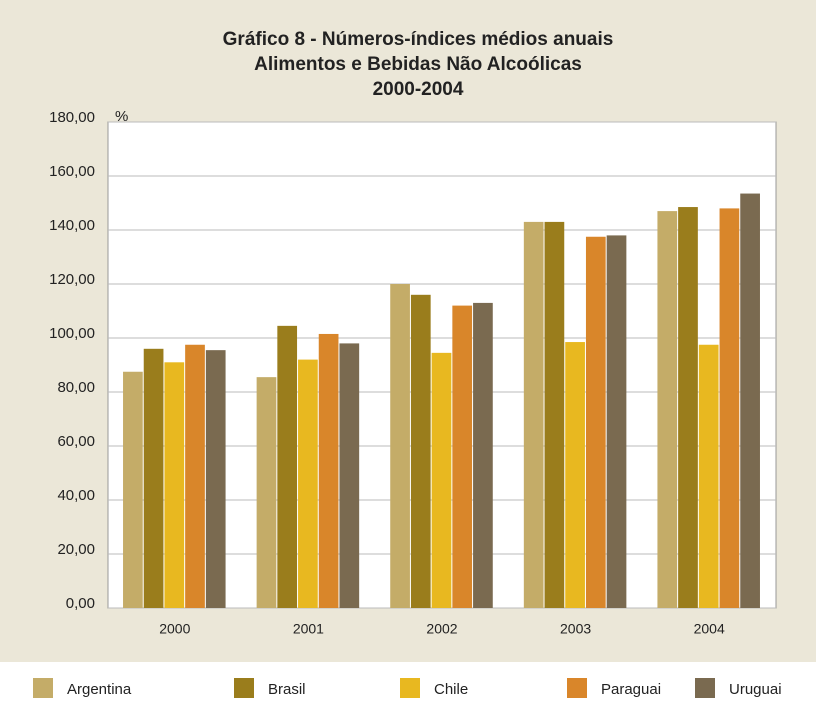 The height and width of the screenshot is (724, 816). I want to click on legend-label: Chile, so click(451, 689).